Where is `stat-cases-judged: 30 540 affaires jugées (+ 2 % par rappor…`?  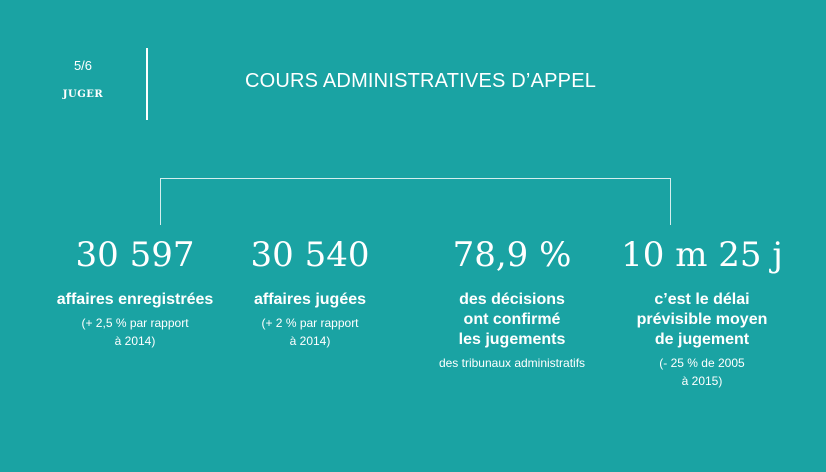 stat-cases-judged: 30 540 affaires jugées (+ 2 % par rappor… is located at coordinates (310, 291).